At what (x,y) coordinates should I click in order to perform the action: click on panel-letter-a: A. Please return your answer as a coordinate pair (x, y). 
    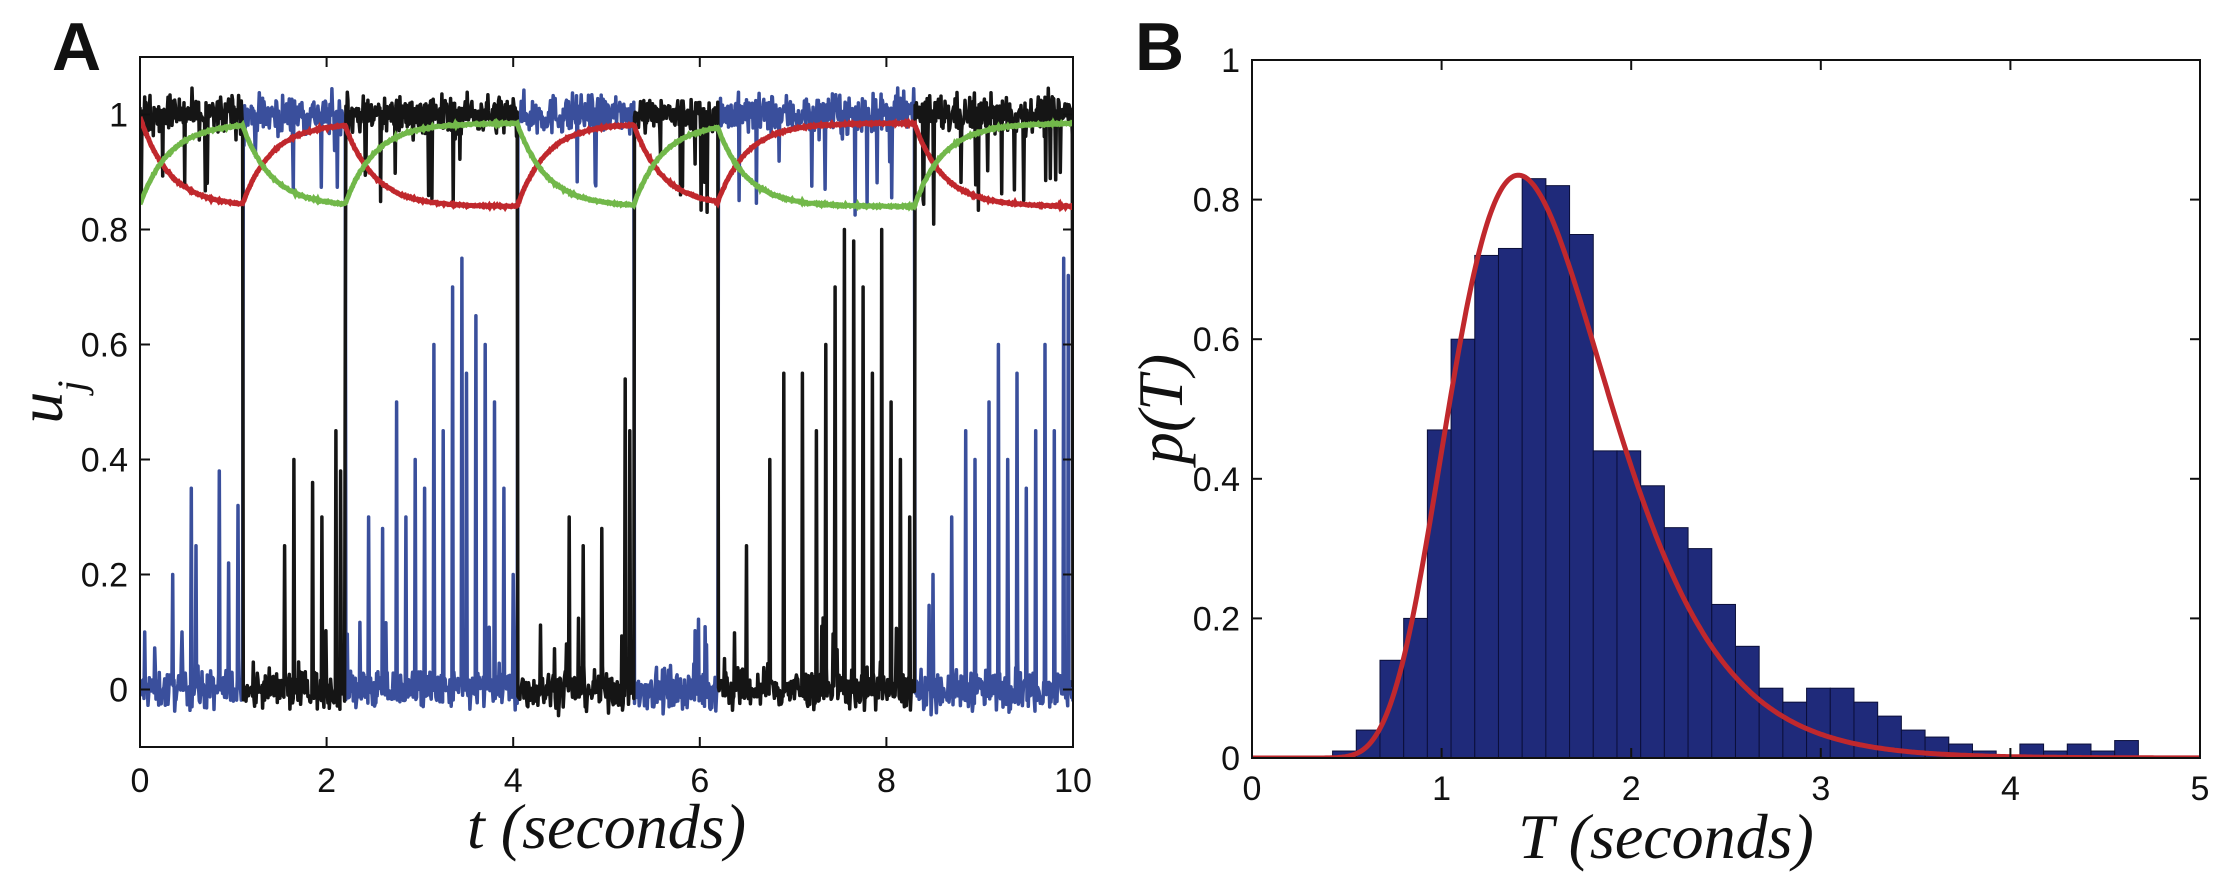
    Looking at the image, I should click on (76, 47).